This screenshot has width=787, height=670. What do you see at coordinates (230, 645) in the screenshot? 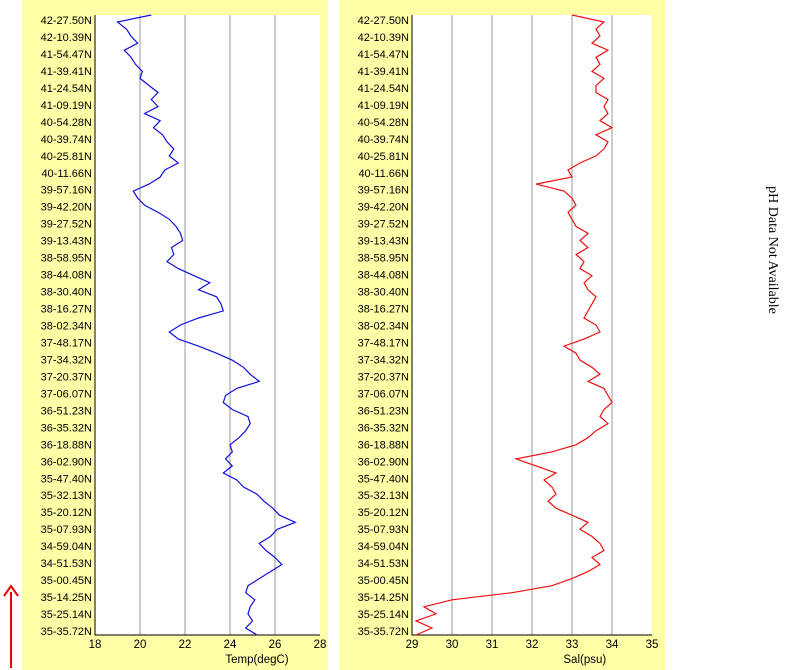
I see `temp-x-tick-label: 24` at bounding box center [230, 645].